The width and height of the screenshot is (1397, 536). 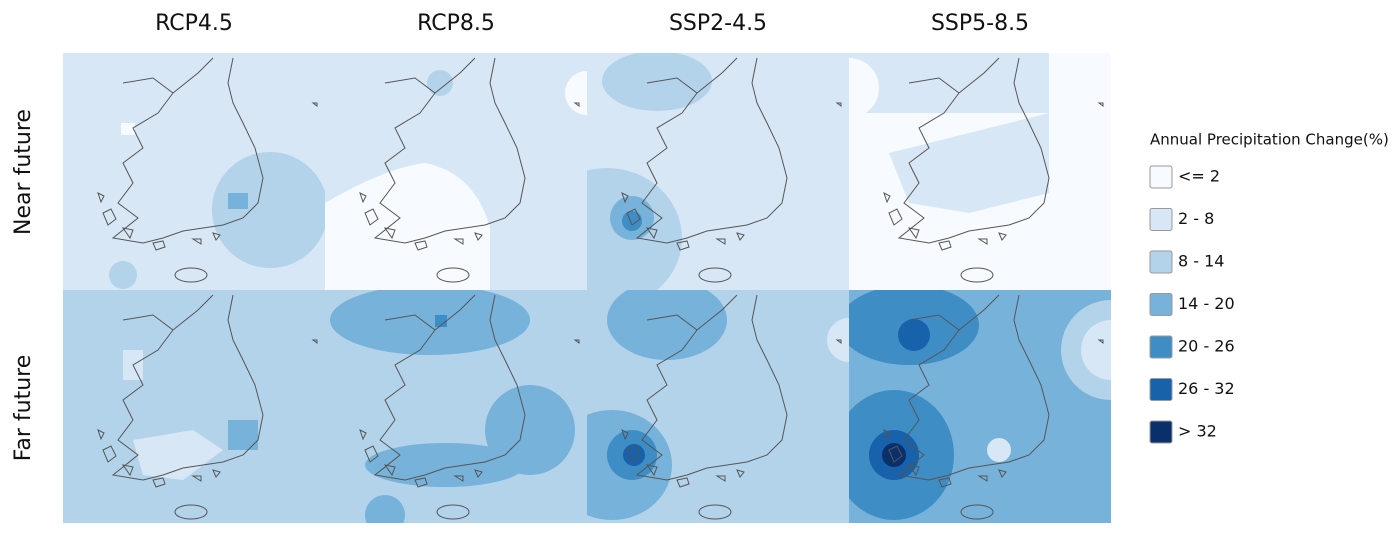 What do you see at coordinates (194, 23) in the screenshot?
I see `col-title: RCP4.5` at bounding box center [194, 23].